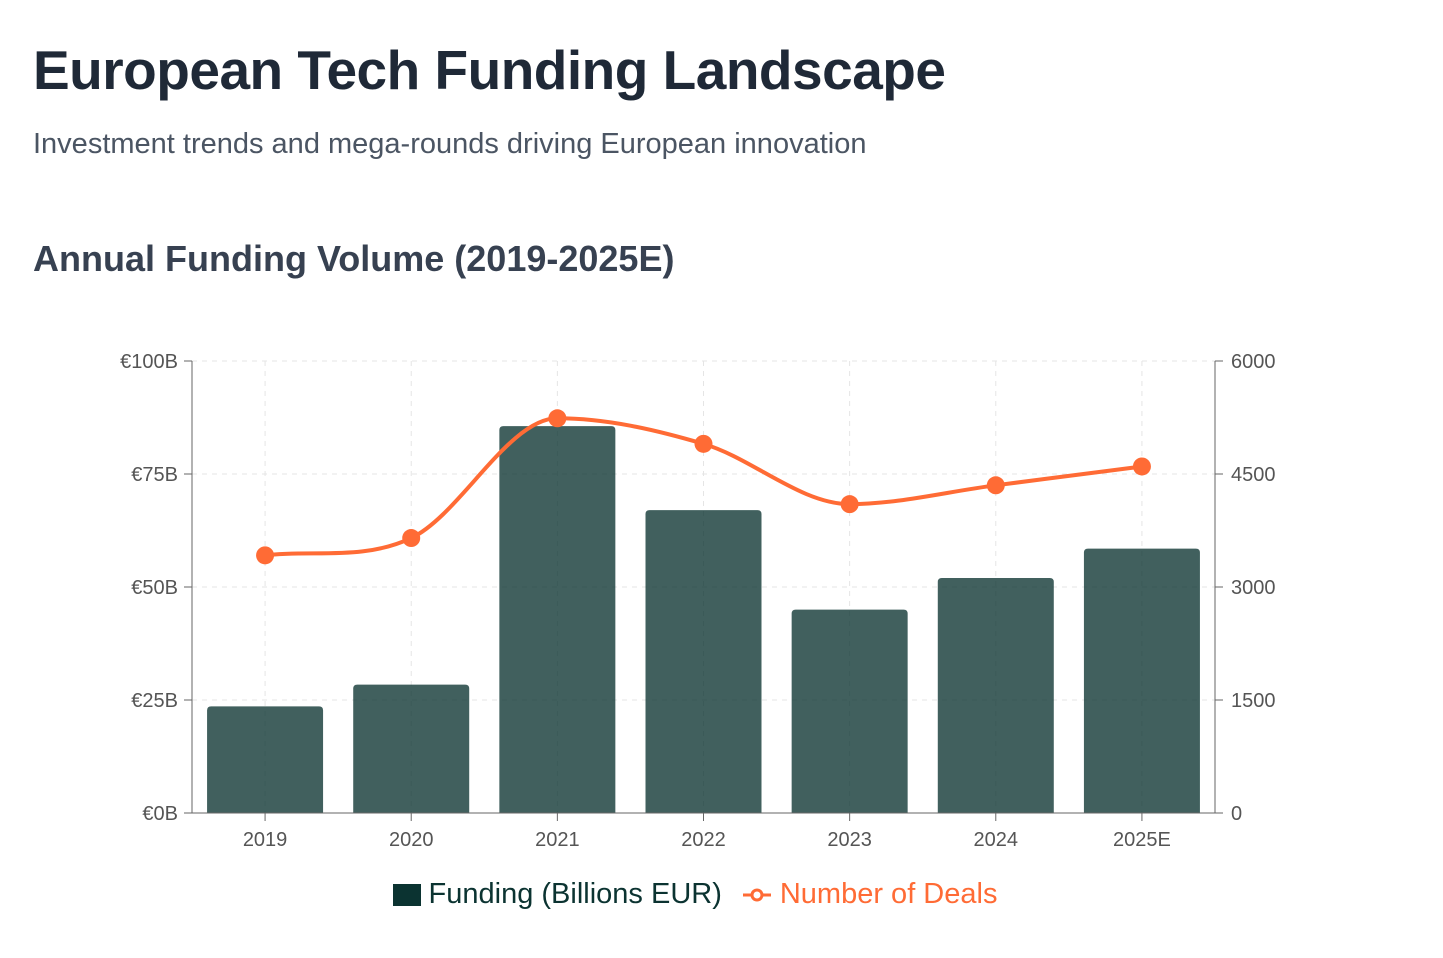  What do you see at coordinates (411, 840) in the screenshot?
I see `x-tick-label: 2020` at bounding box center [411, 840].